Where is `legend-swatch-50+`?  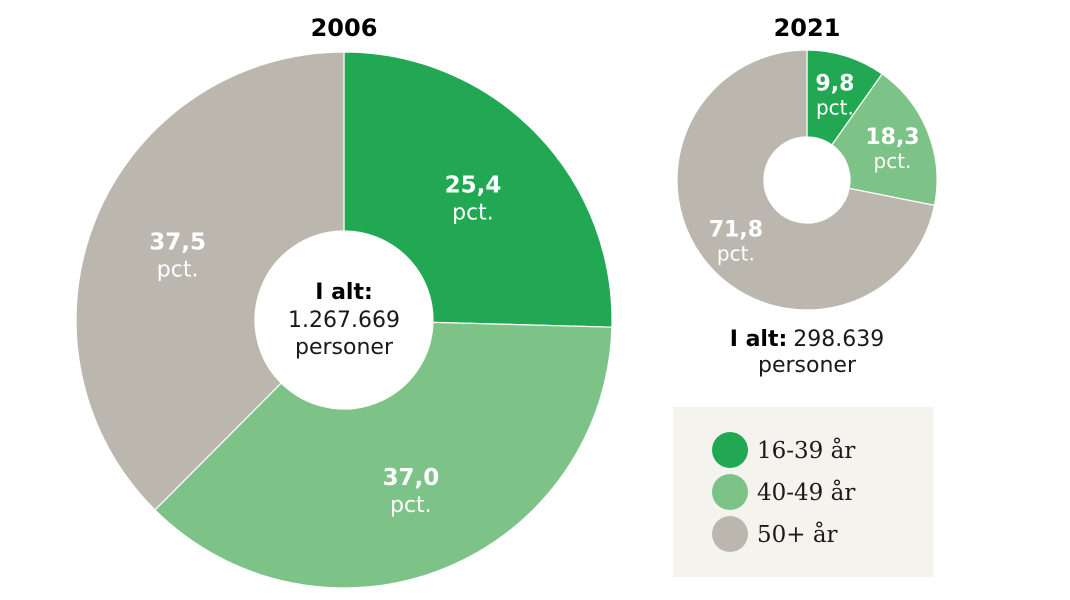 legend-swatch-50+ is located at coordinates (730, 534).